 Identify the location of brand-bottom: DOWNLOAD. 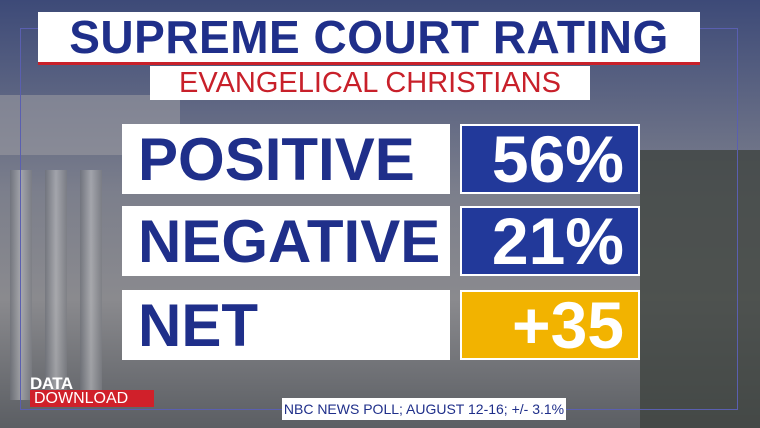
(92, 398).